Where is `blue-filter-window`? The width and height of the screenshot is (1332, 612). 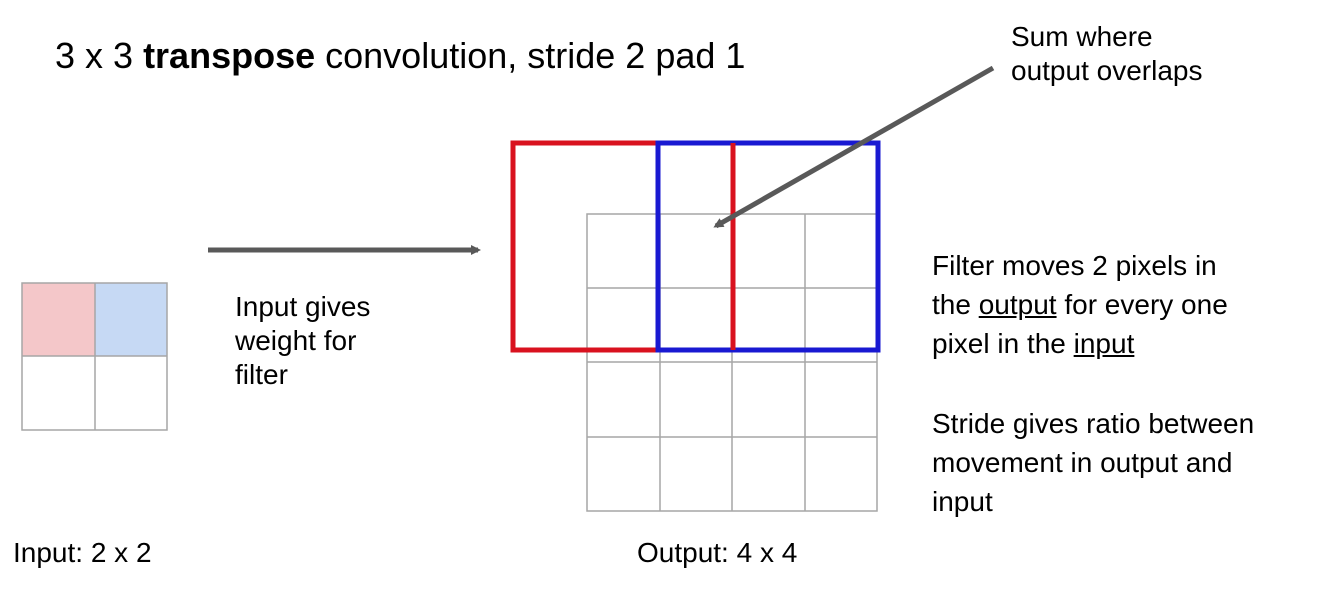
blue-filter-window is located at coordinates (768, 246).